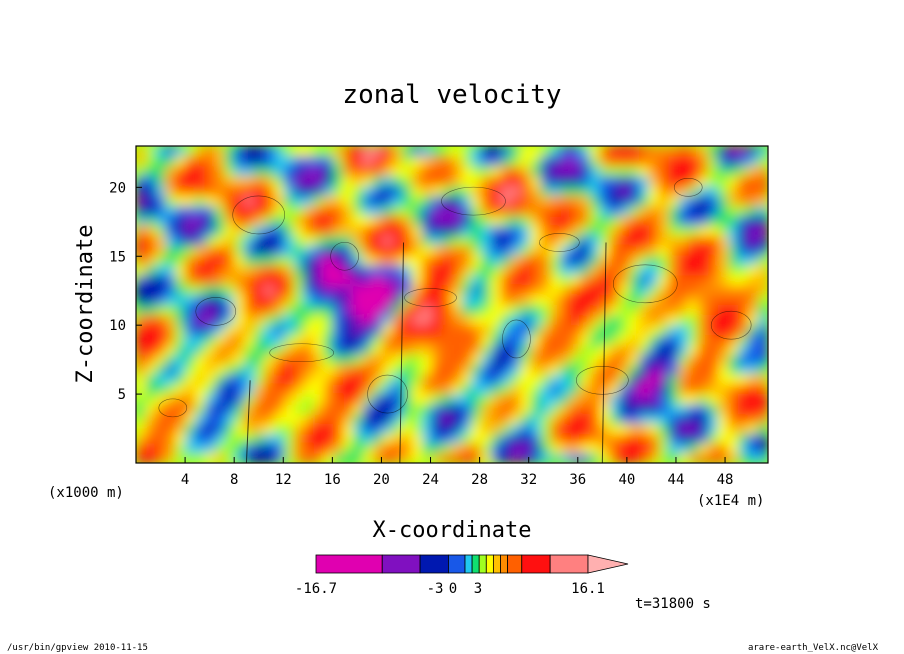 This screenshot has height=654, width=904. Describe the element at coordinates (479, 480) in the screenshot. I see `x-tick-label: 28` at that location.